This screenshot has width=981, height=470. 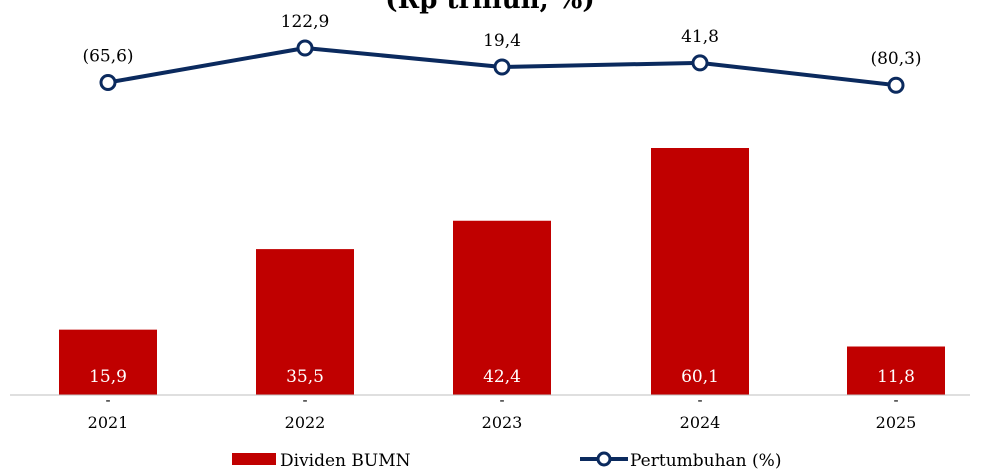 What do you see at coordinates (502, 41) in the screenshot?
I see `growth-value-label-2023: 19,4` at bounding box center [502, 41].